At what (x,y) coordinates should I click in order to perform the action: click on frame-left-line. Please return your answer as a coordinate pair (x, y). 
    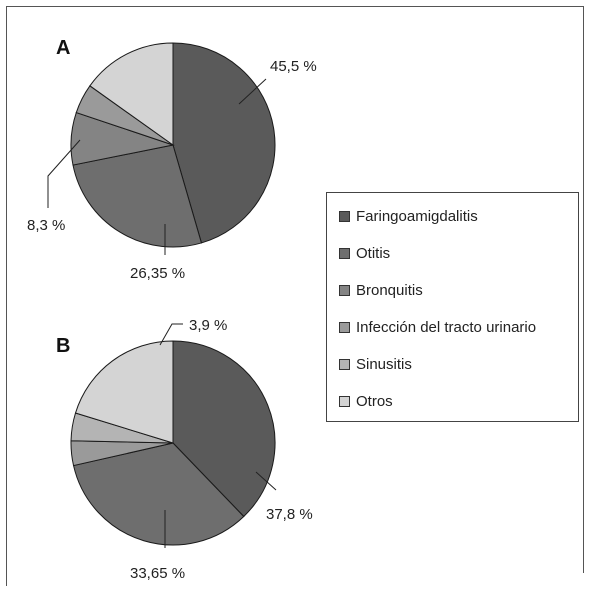
    Looking at the image, I should click on (6, 579).